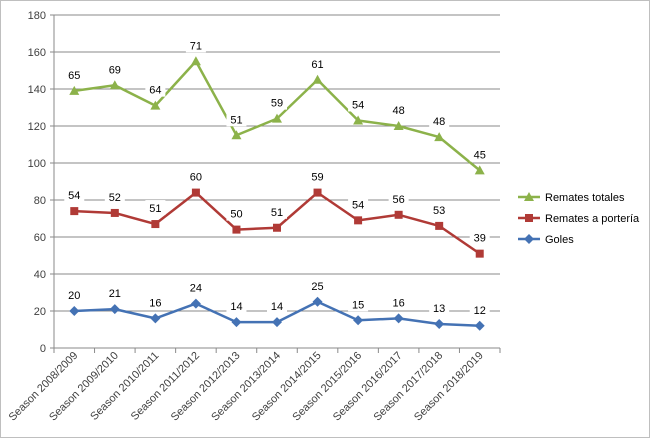 The height and width of the screenshot is (438, 650). I want to click on legend-label: Goles, so click(559, 240).